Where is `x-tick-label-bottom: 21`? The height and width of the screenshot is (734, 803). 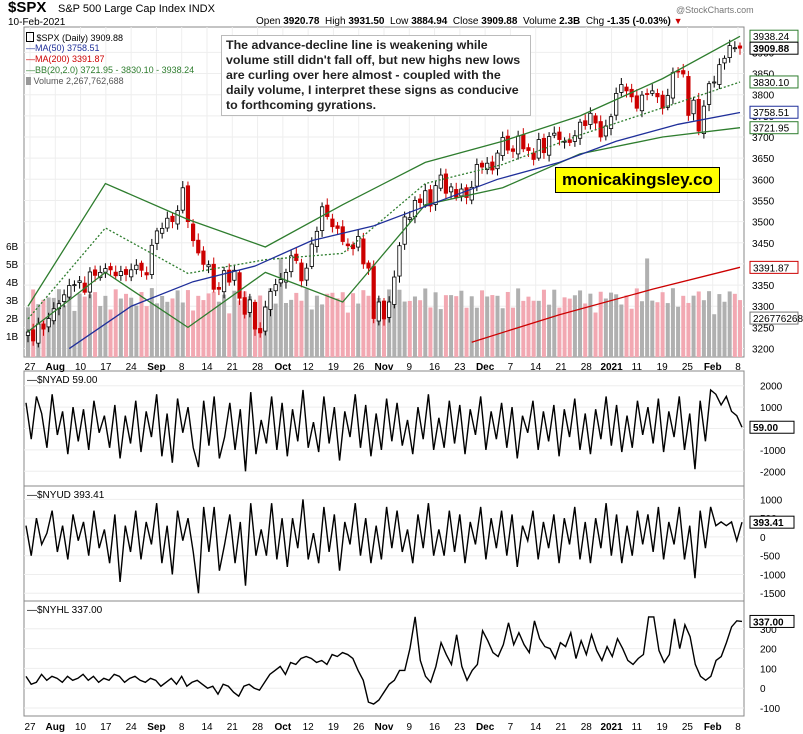
x-tick-label-bottom: 21 is located at coordinates (561, 727).